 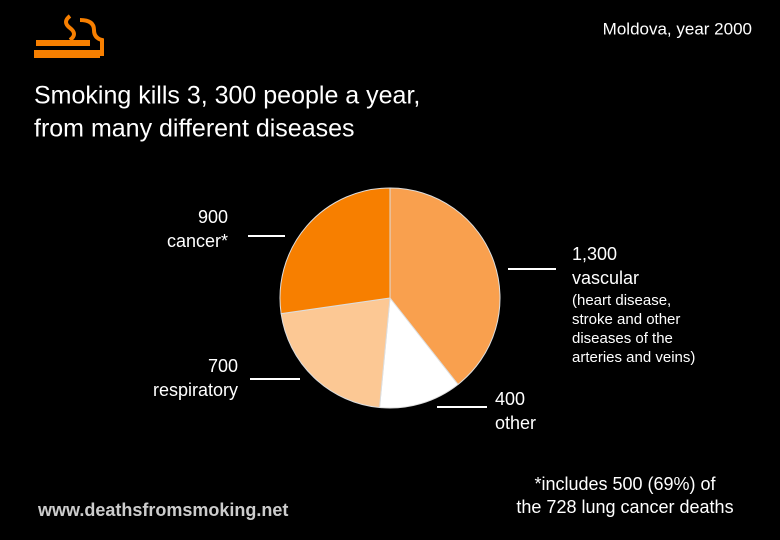 I want to click on category-label: cancer*, so click(x=197, y=241).